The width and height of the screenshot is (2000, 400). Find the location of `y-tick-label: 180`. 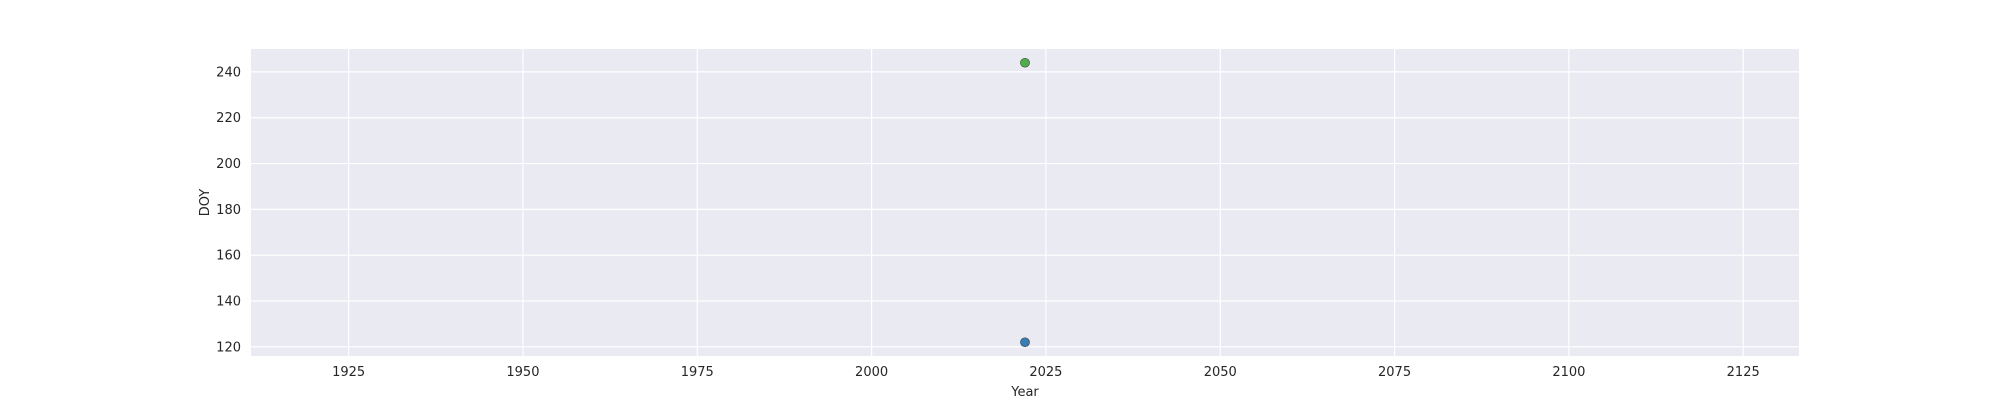

y-tick-label: 180 is located at coordinates (228, 210).